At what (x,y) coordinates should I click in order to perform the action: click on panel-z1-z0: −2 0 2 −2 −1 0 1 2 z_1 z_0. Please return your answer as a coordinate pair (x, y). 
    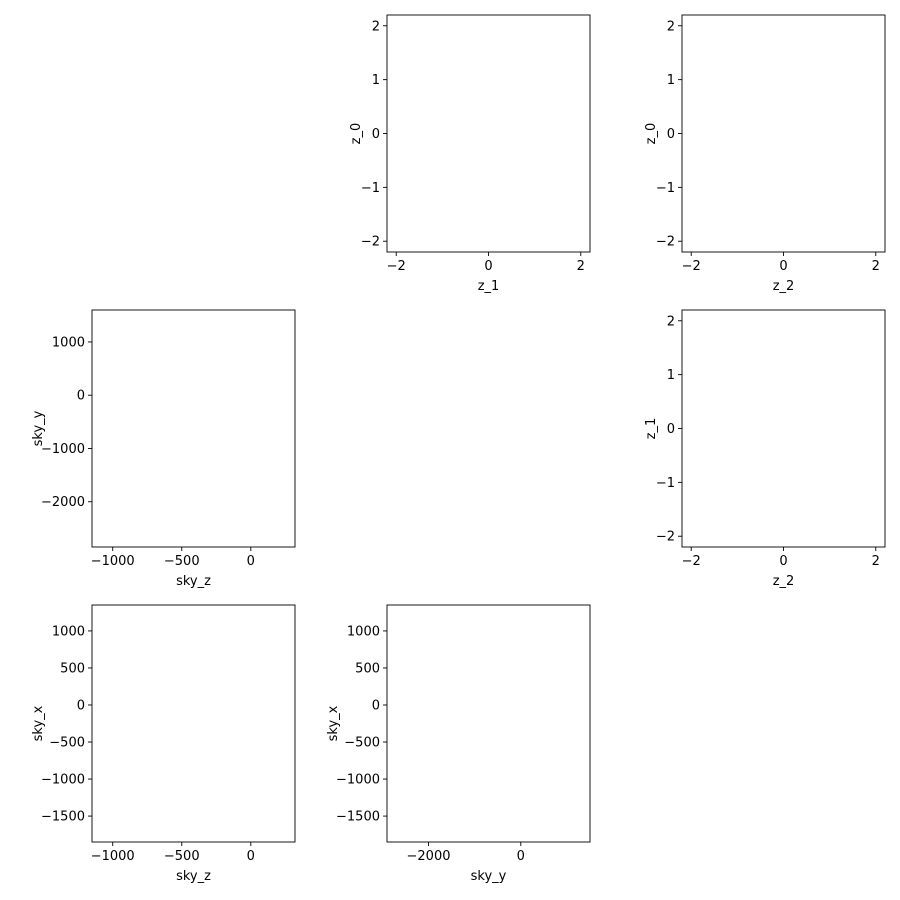
    Looking at the image, I should click on (470, 154).